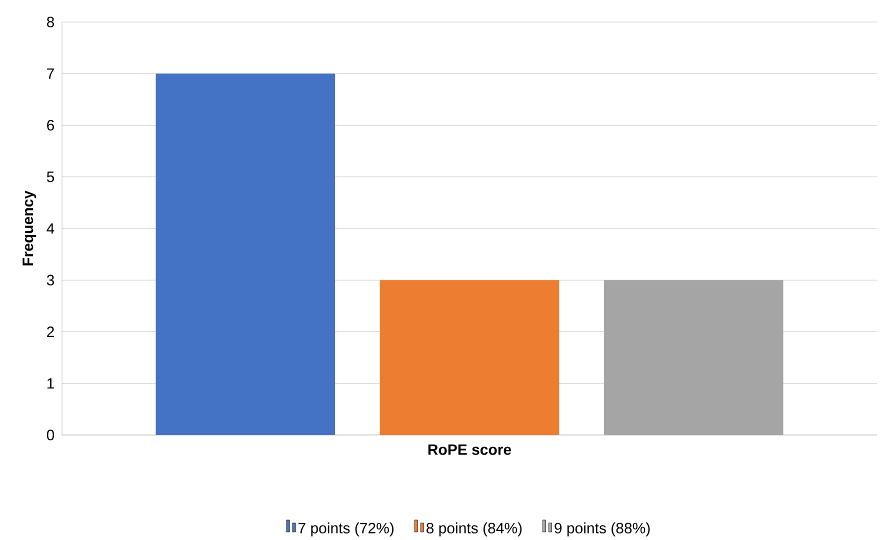 This screenshot has height=540, width=881. Describe the element at coordinates (50, 435) in the screenshot. I see `y-tick-label: 0` at that location.